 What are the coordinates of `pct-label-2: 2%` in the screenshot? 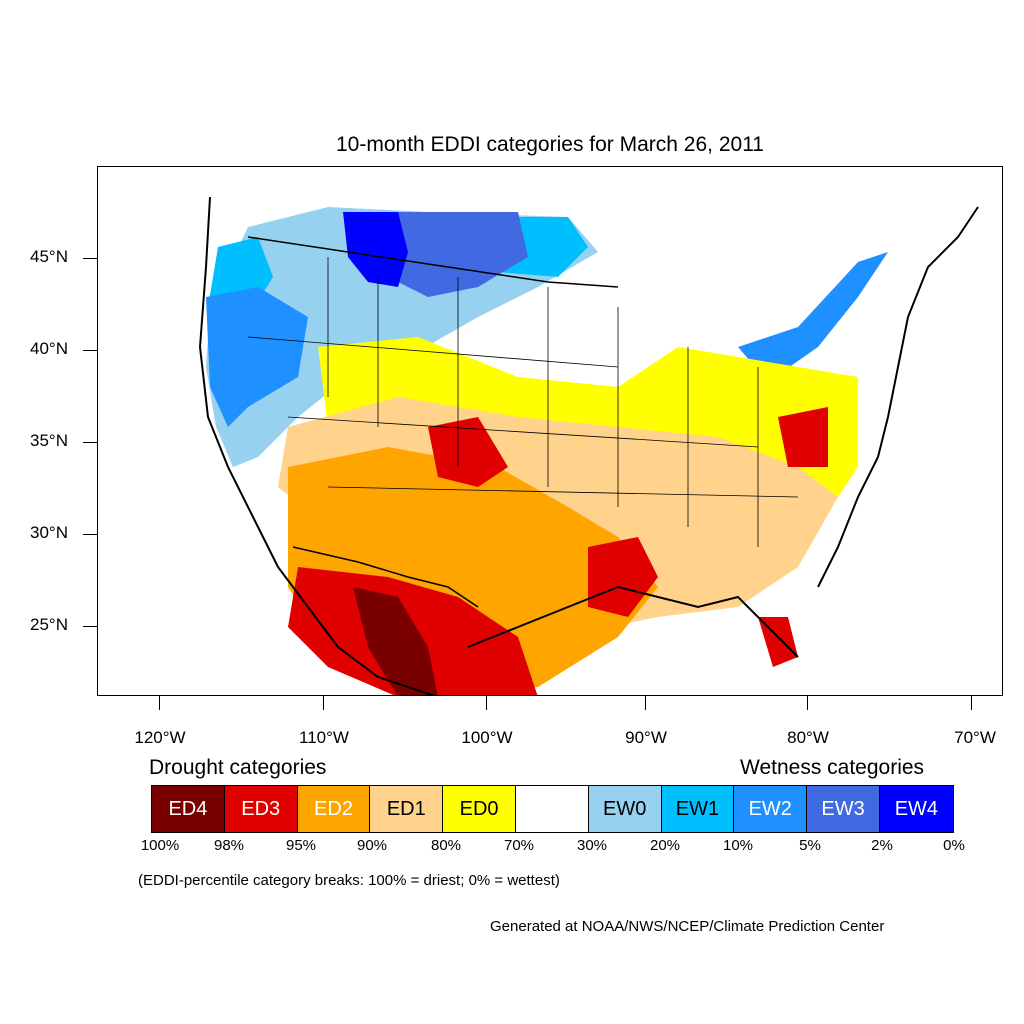 It's located at (882, 845).